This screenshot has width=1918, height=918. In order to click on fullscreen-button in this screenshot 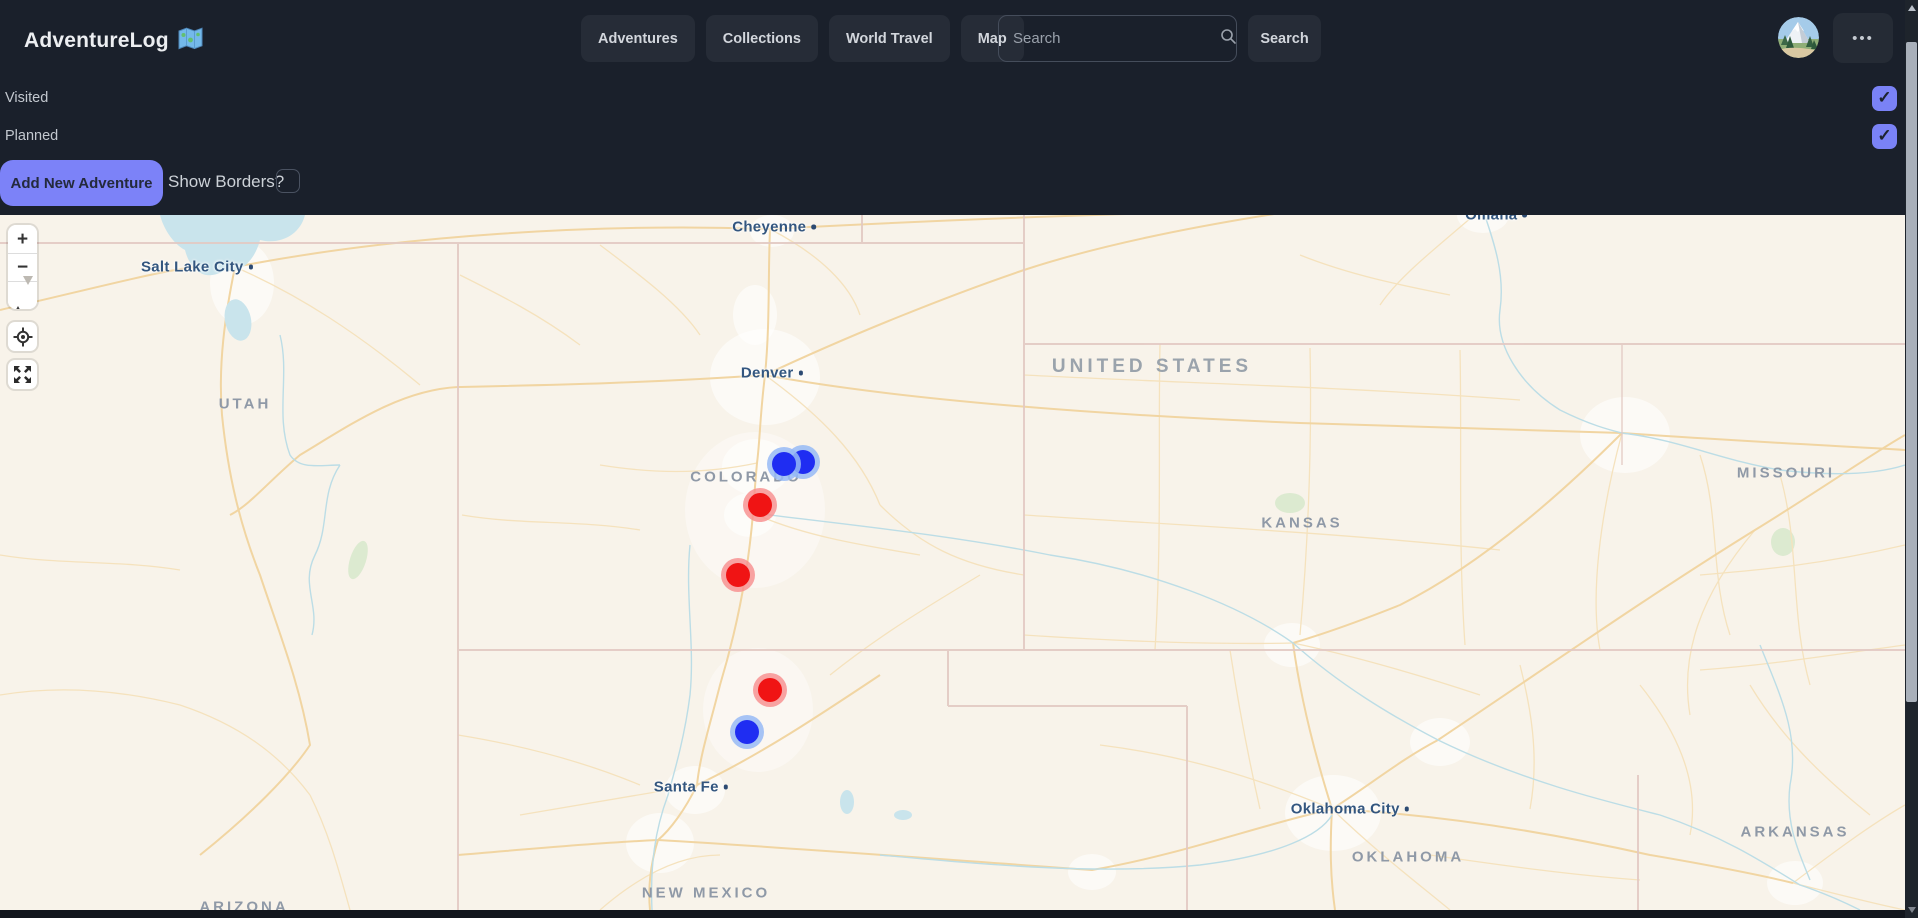, I will do `click(22, 374)`.